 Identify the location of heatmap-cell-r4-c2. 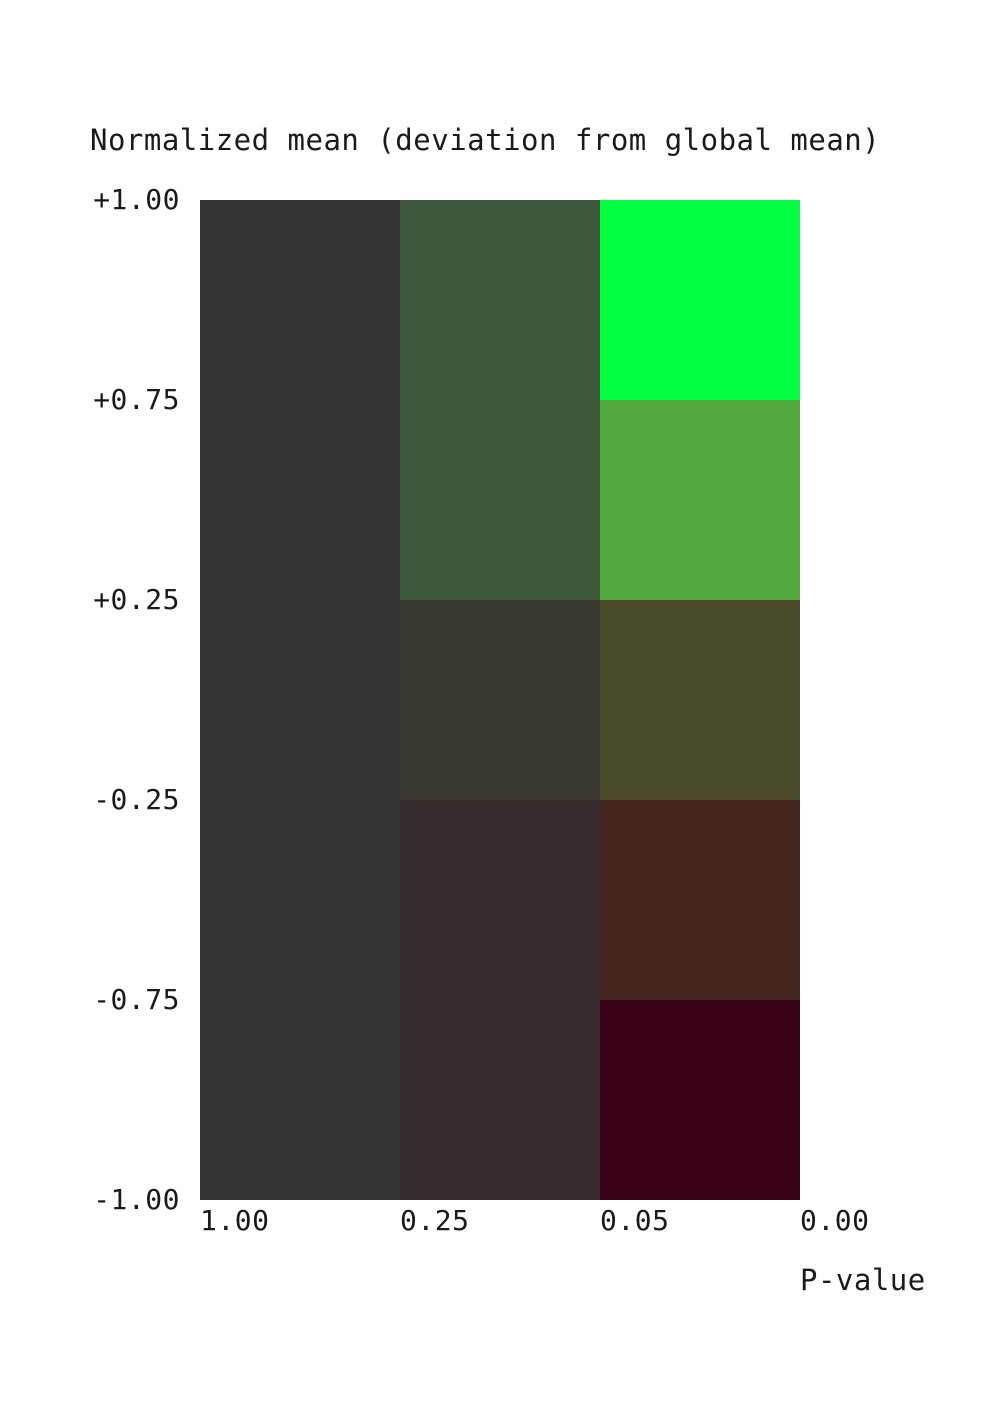
(700, 1100).